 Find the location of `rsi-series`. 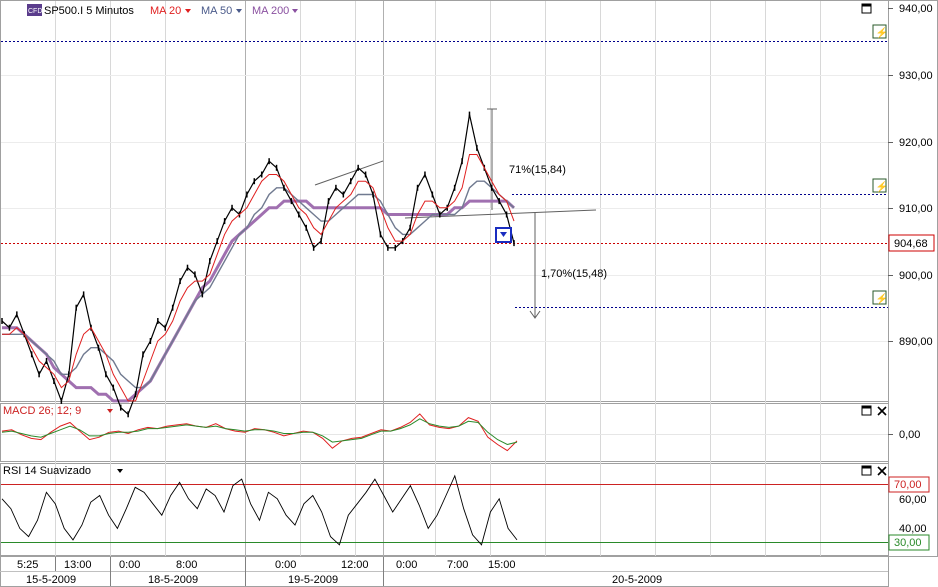

rsi-series is located at coordinates (259, 510).